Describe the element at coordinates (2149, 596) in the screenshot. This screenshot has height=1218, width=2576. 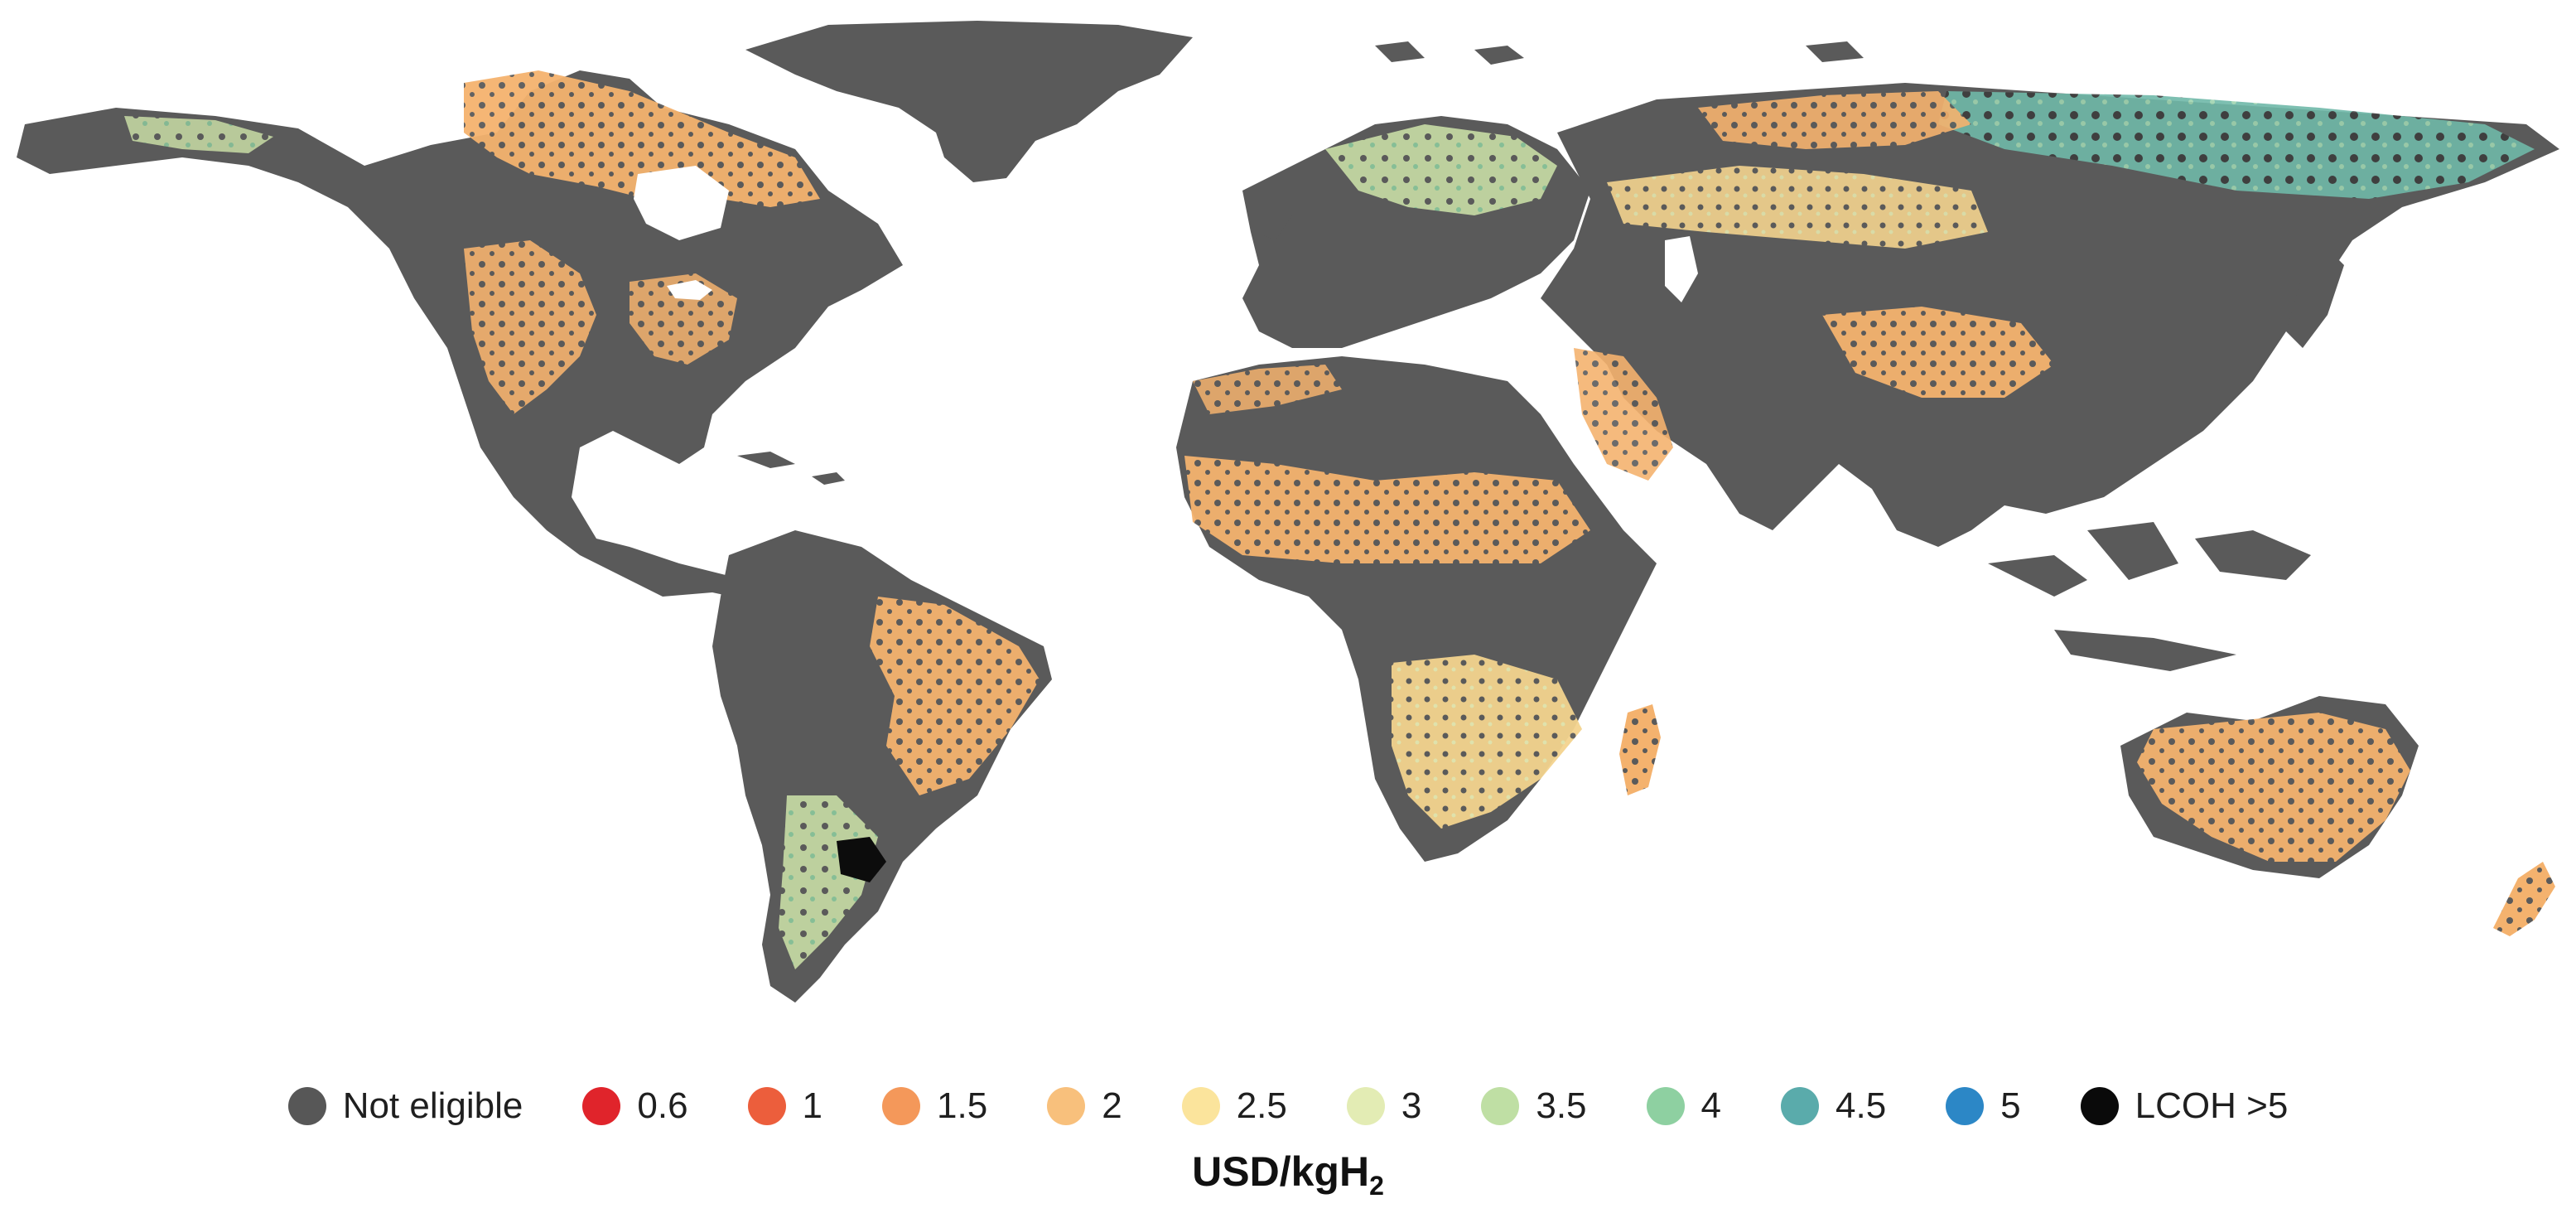
I see `southeast-asia-islands` at that location.